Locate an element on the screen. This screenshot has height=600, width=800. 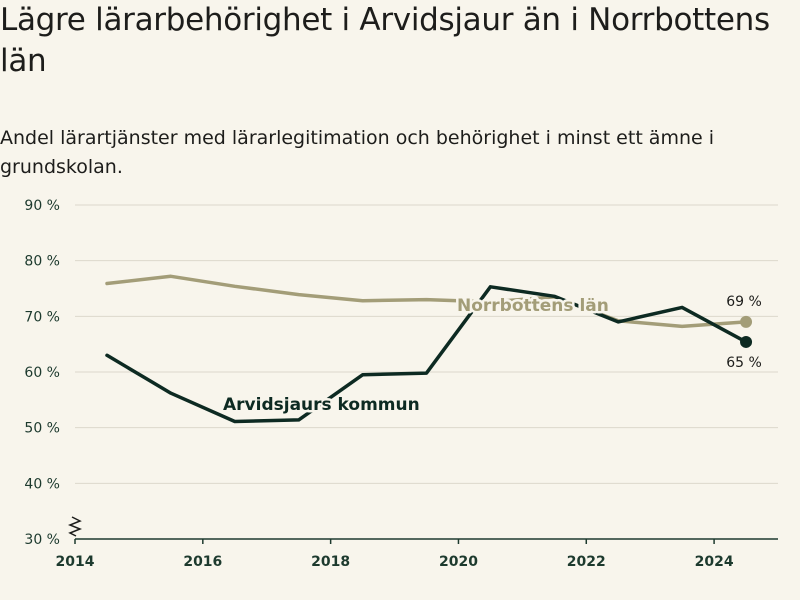
x-tick-label: 2020 is located at coordinates (458, 562).